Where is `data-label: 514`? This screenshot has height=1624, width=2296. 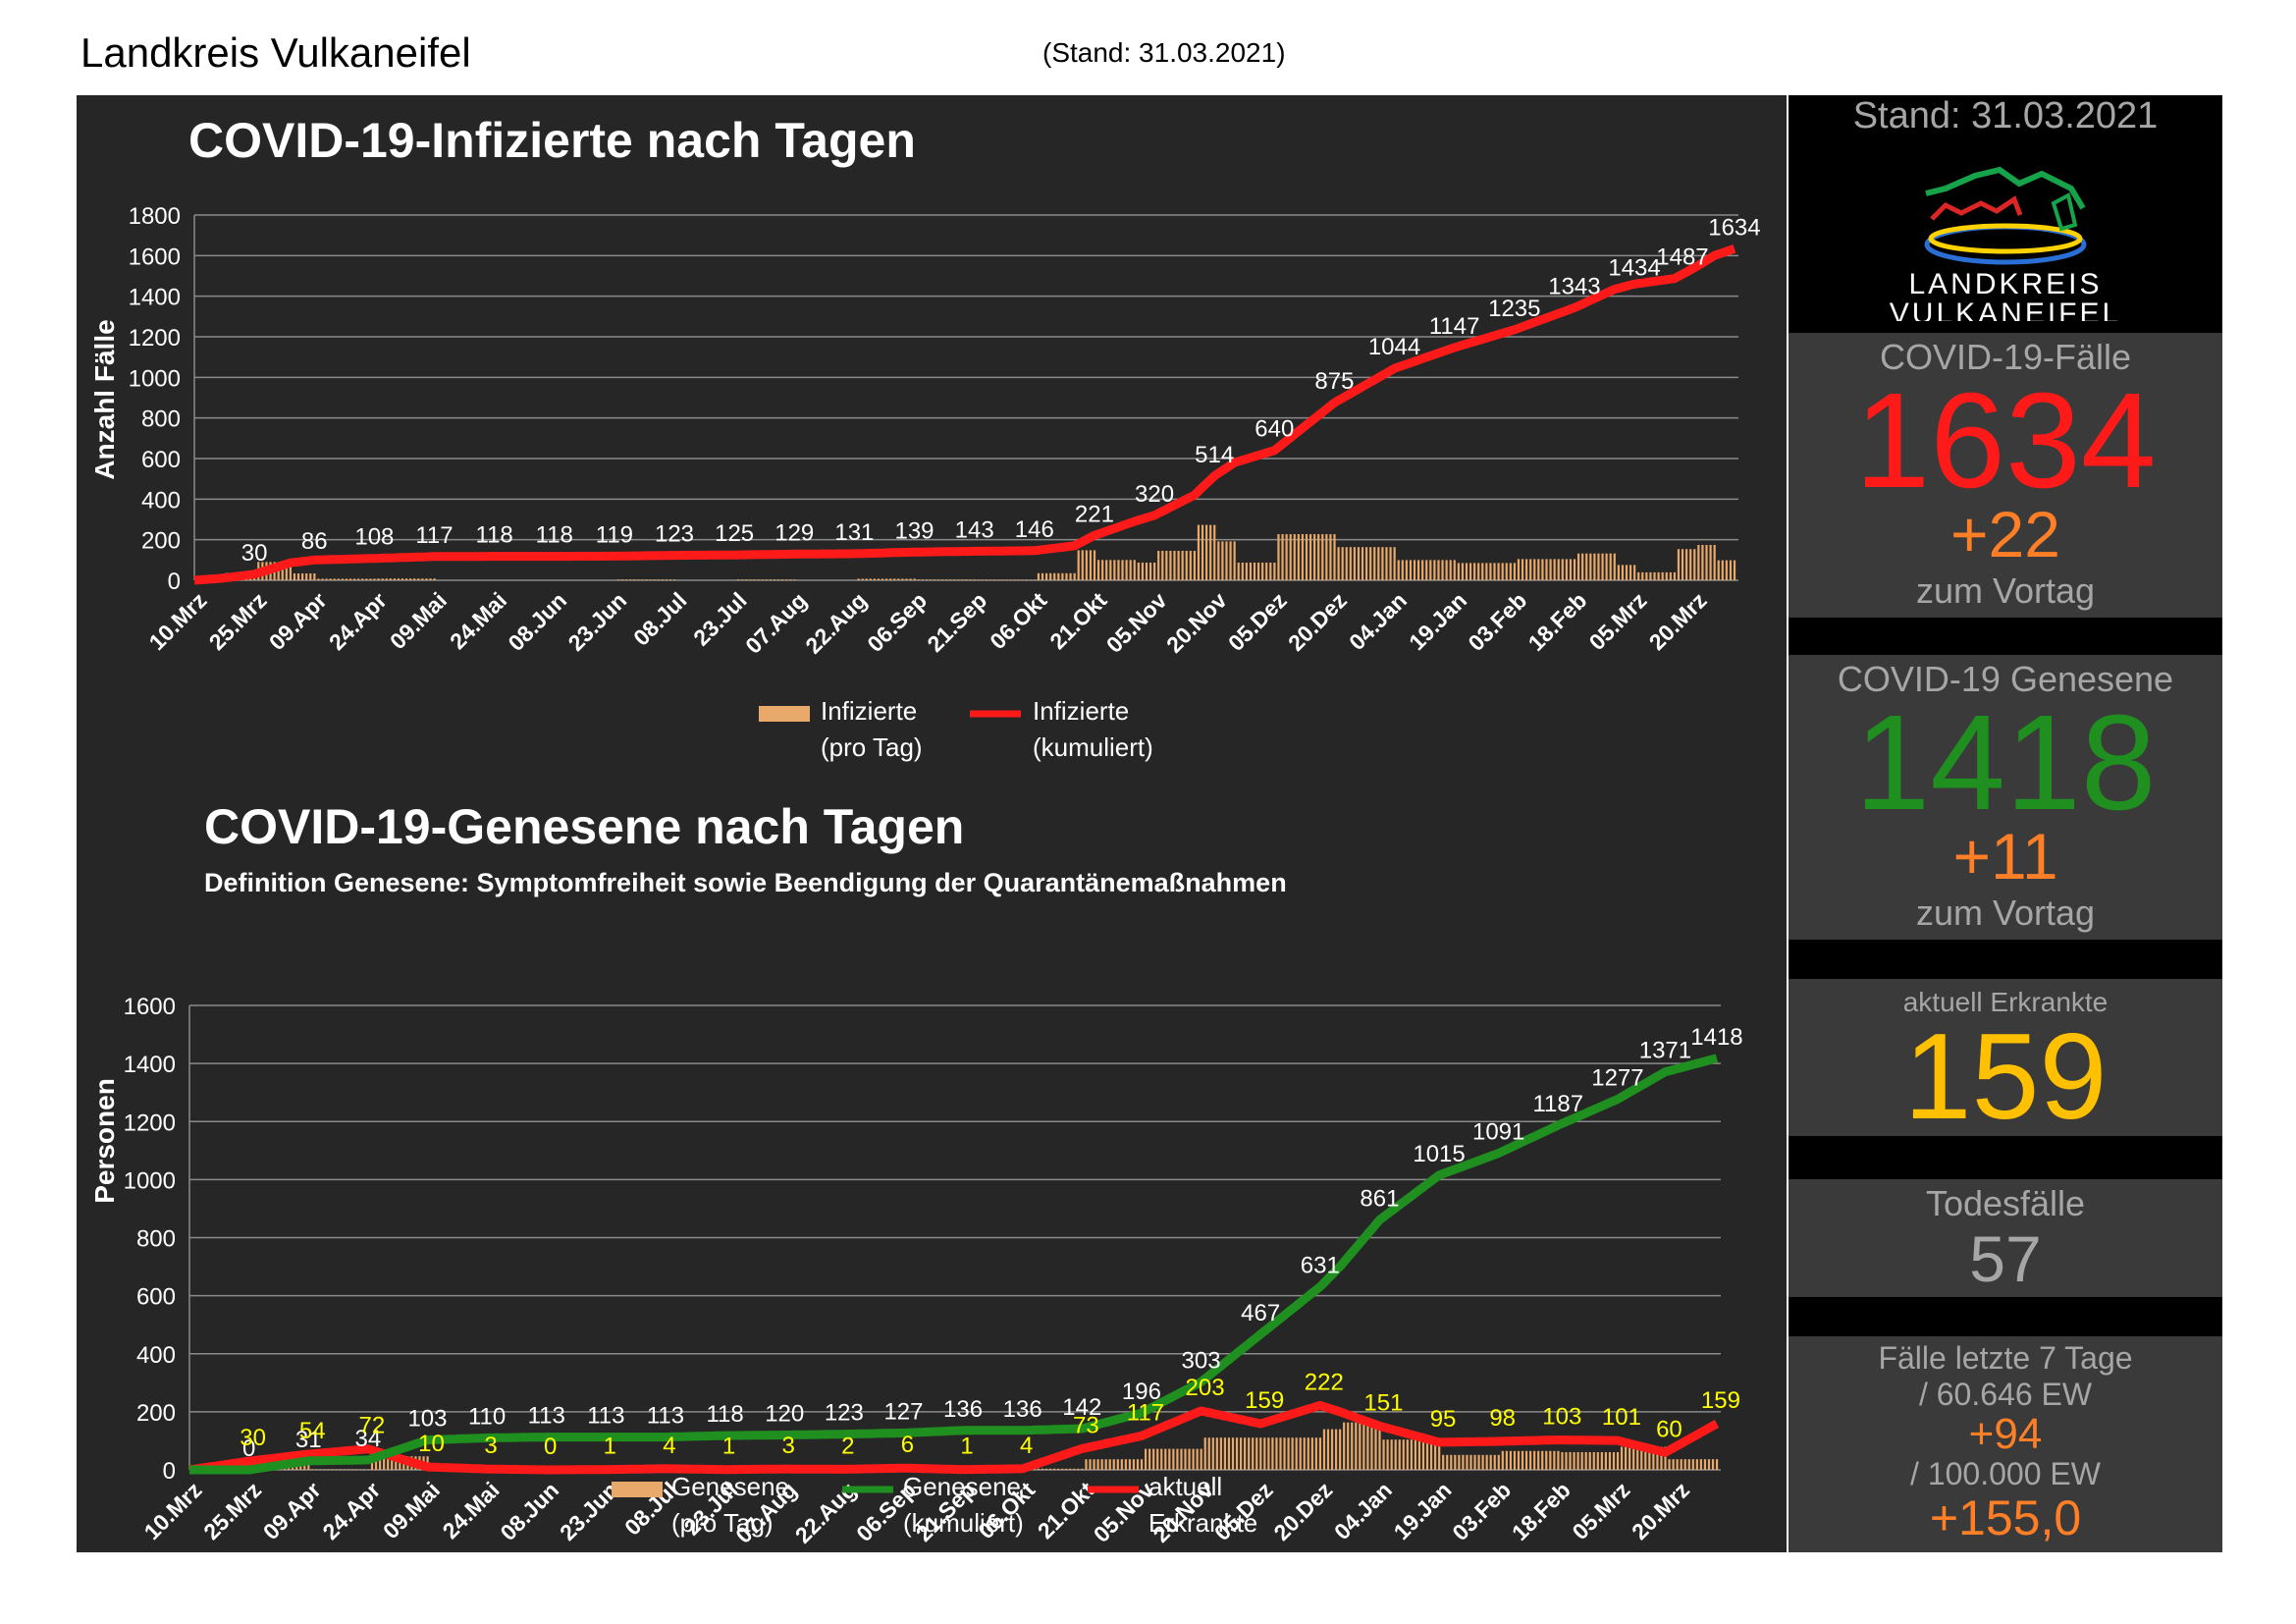 data-label: 514 is located at coordinates (1214, 455).